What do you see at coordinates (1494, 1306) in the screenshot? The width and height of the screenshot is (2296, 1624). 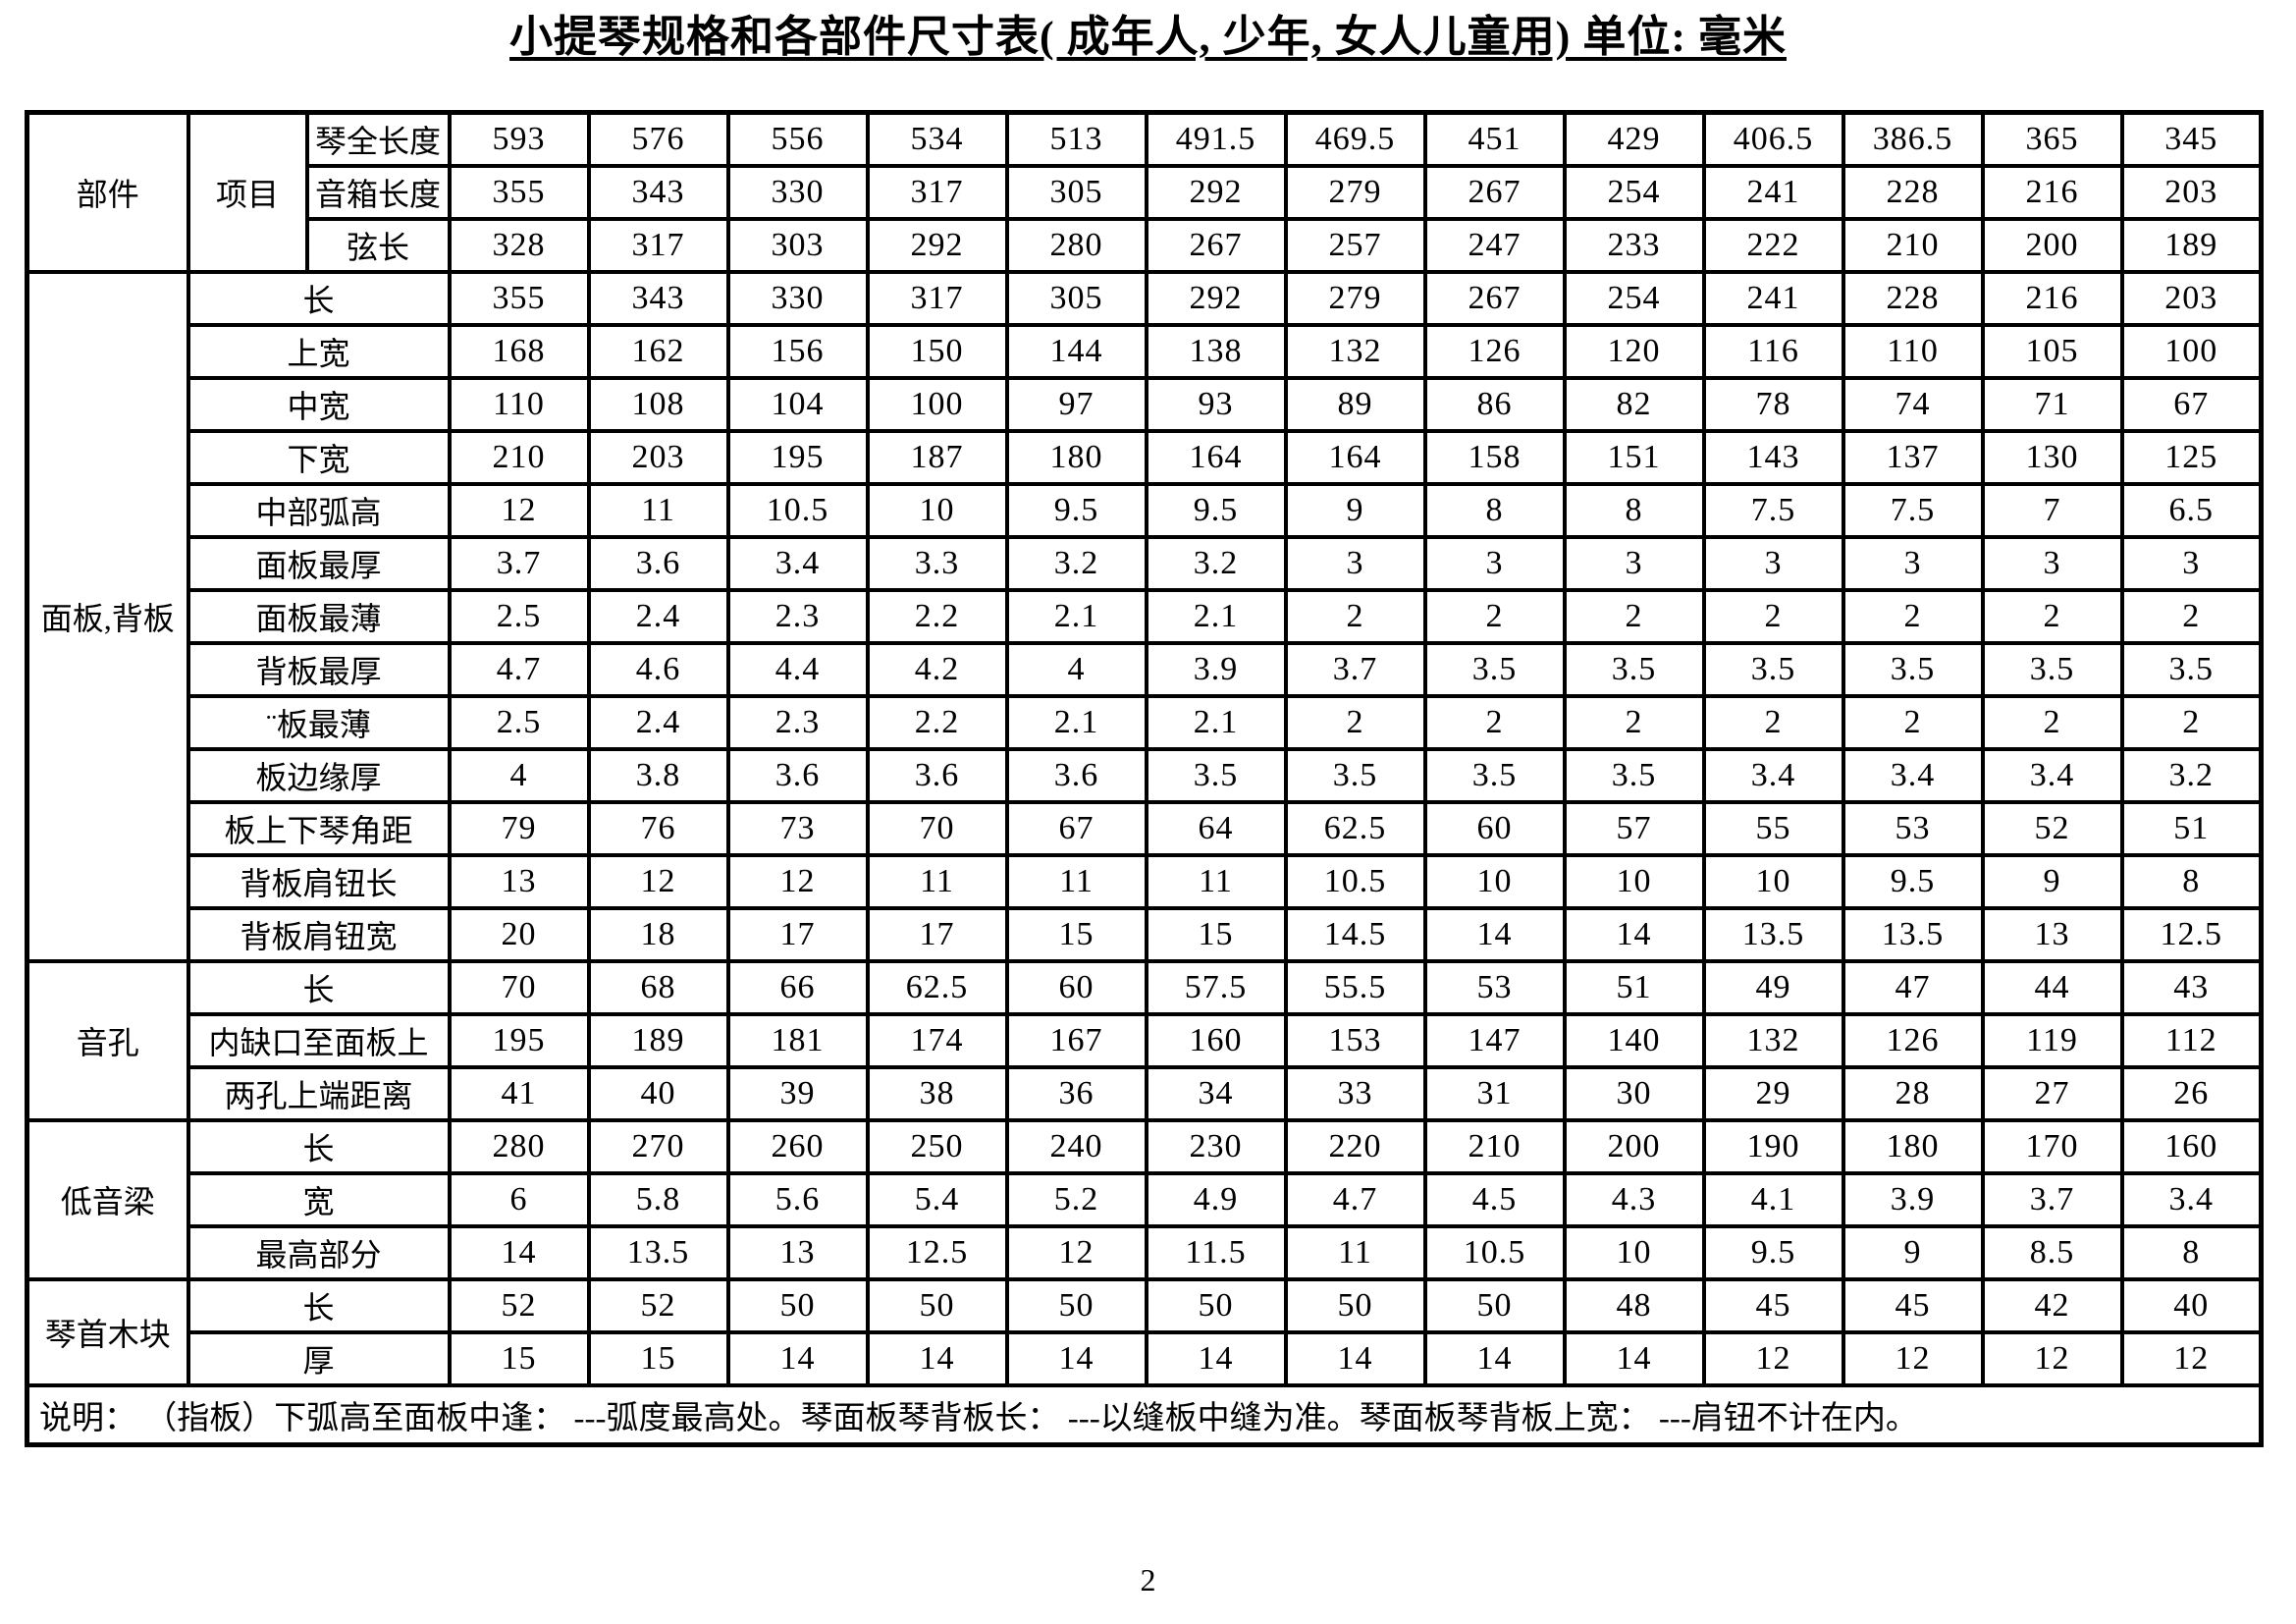 I see `value-cell: 50` at bounding box center [1494, 1306].